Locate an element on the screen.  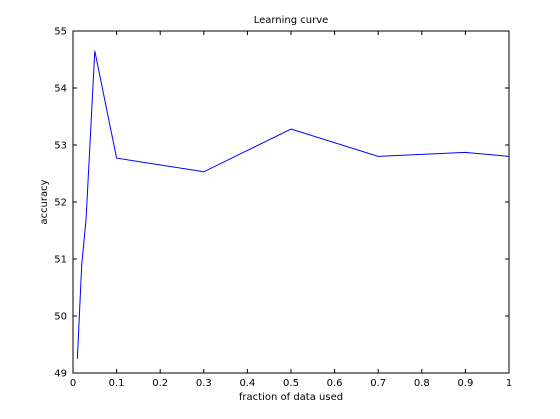
y-tick-label: 53 is located at coordinates (60, 146).